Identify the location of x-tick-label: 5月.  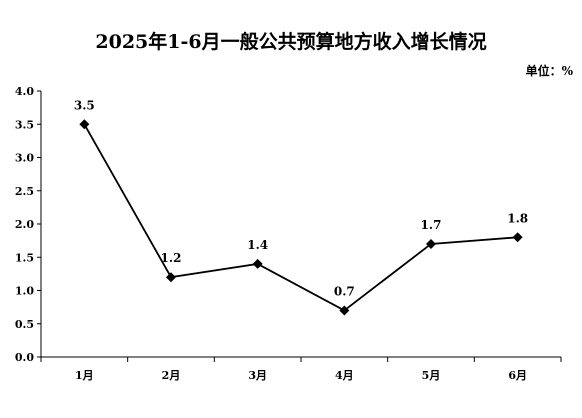
(431, 375).